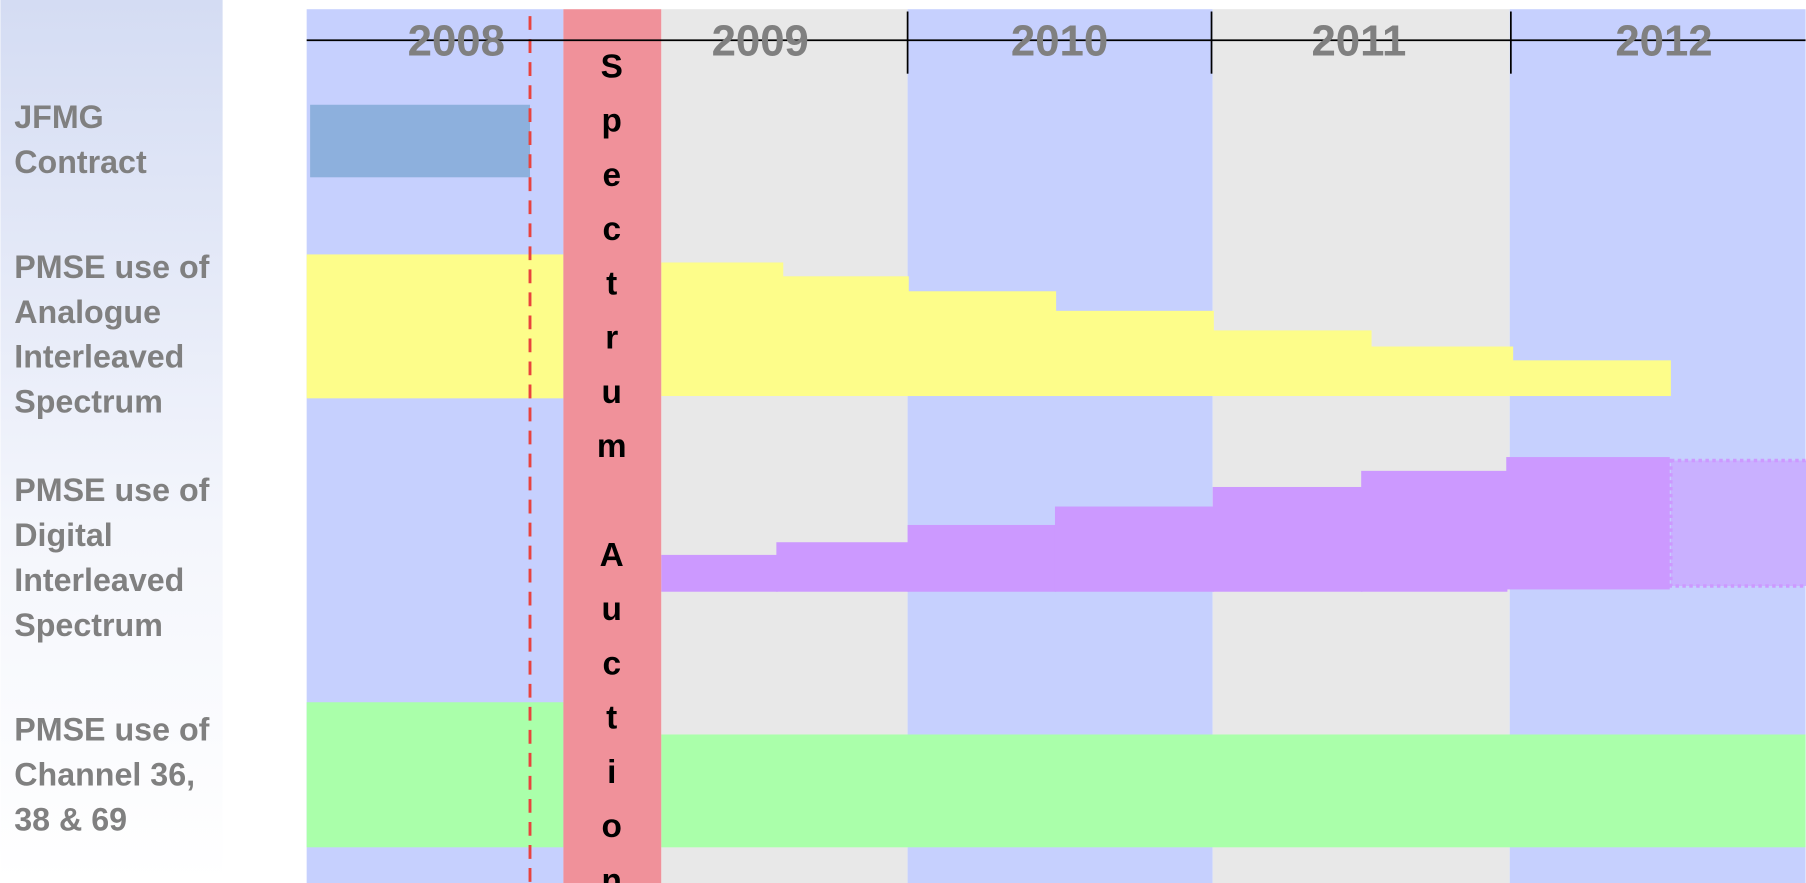  I want to click on analogue-bars, so click(988, 326).